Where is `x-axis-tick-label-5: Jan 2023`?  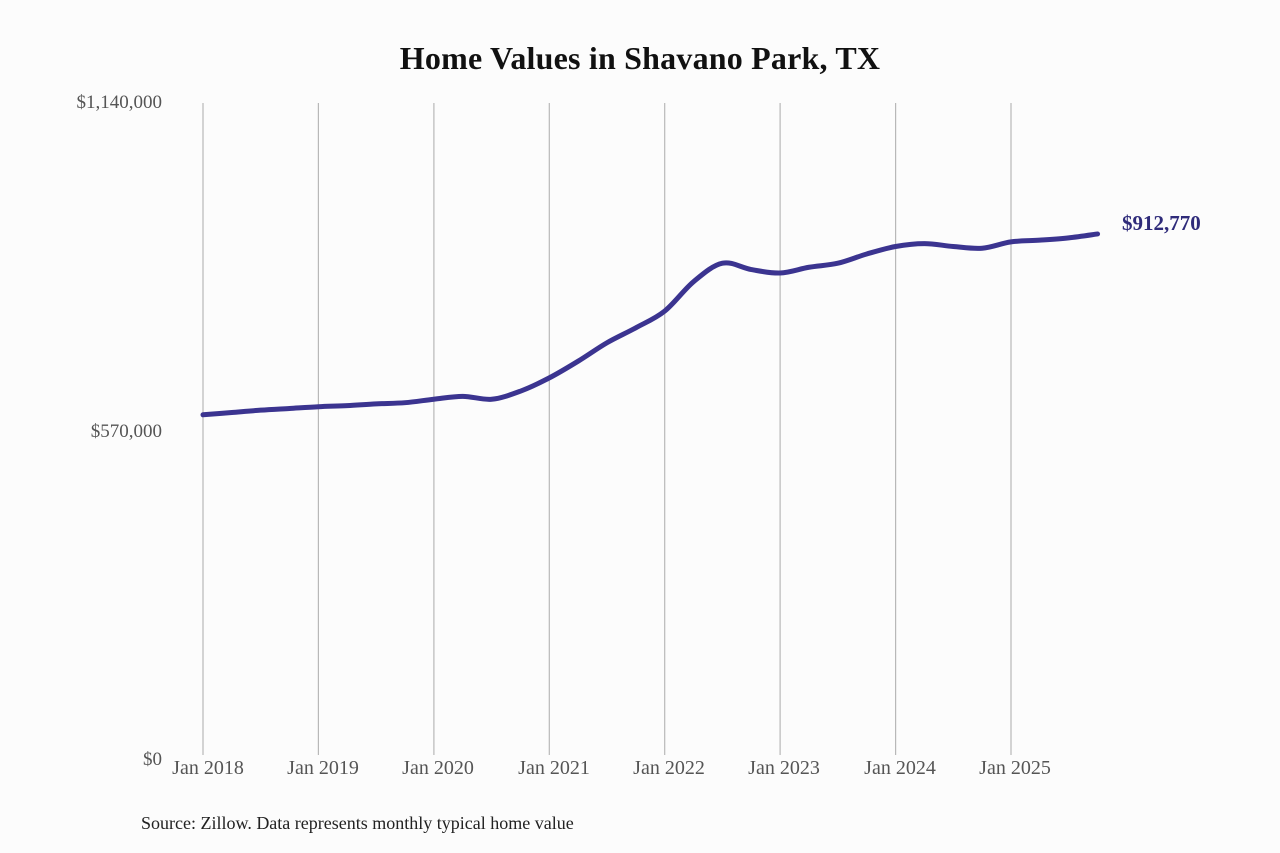 x-axis-tick-label-5: Jan 2023 is located at coordinates (784, 768).